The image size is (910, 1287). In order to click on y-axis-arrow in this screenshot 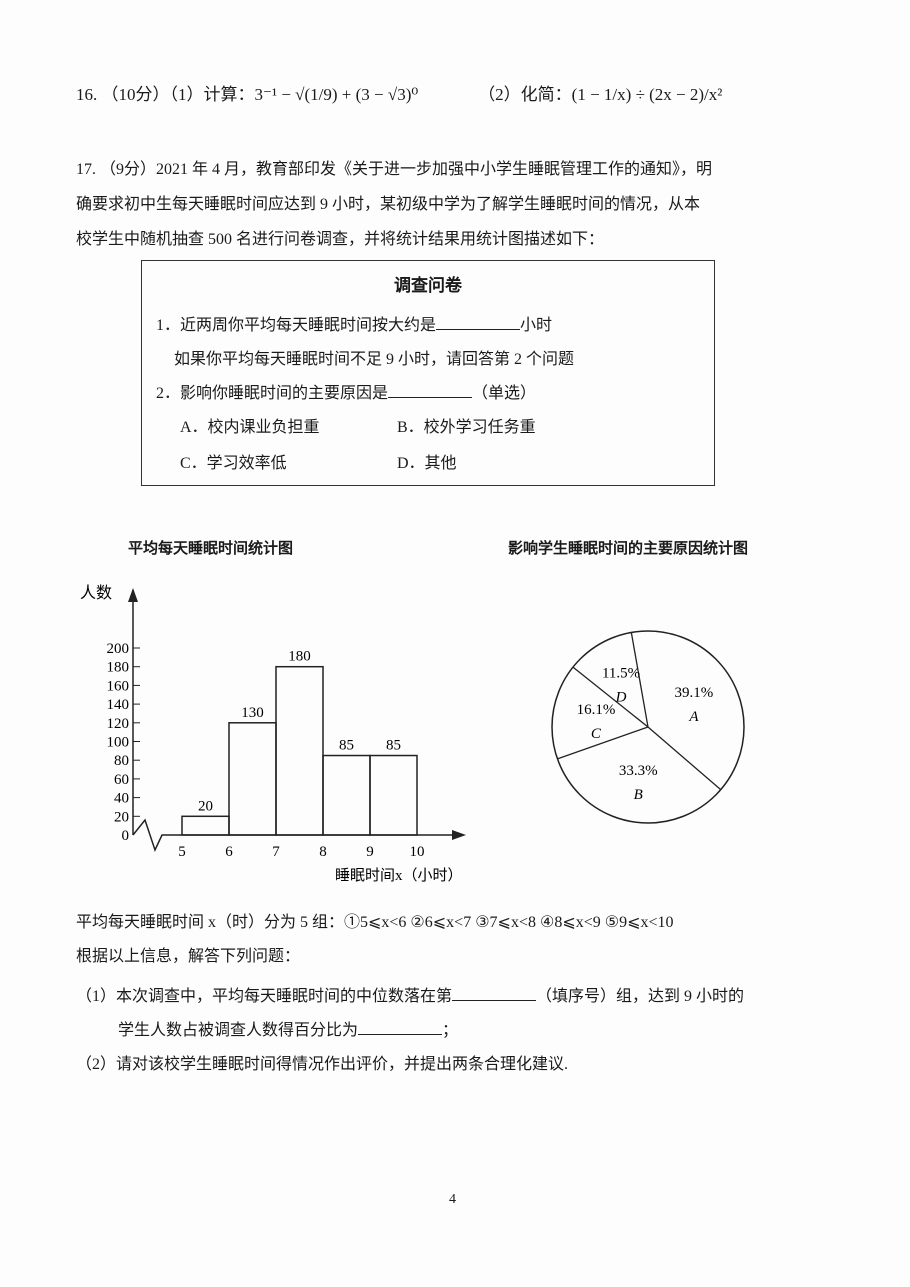, I will do `click(133, 595)`.